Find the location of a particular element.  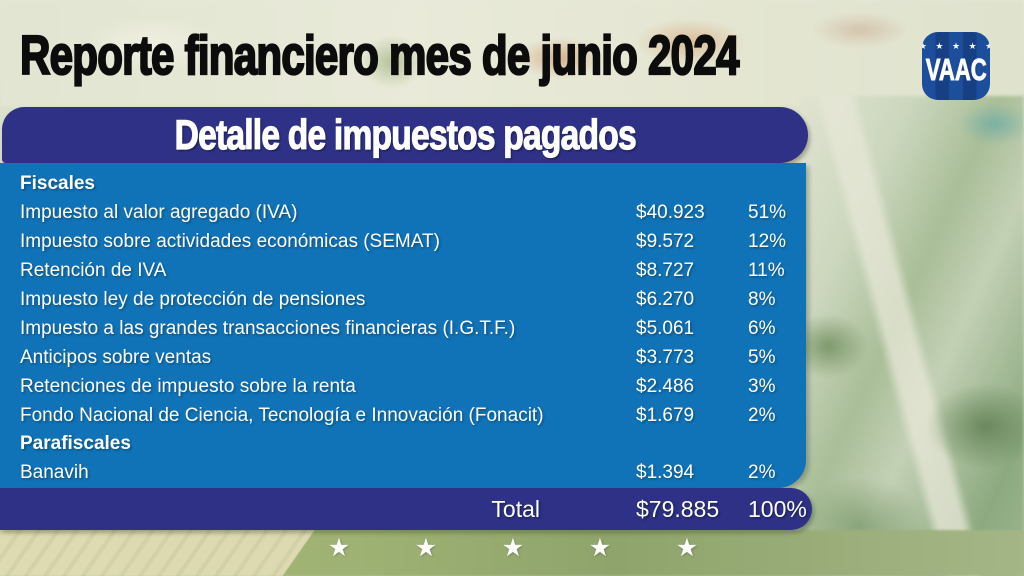

row-amount: $1.679 is located at coordinates (665, 415).